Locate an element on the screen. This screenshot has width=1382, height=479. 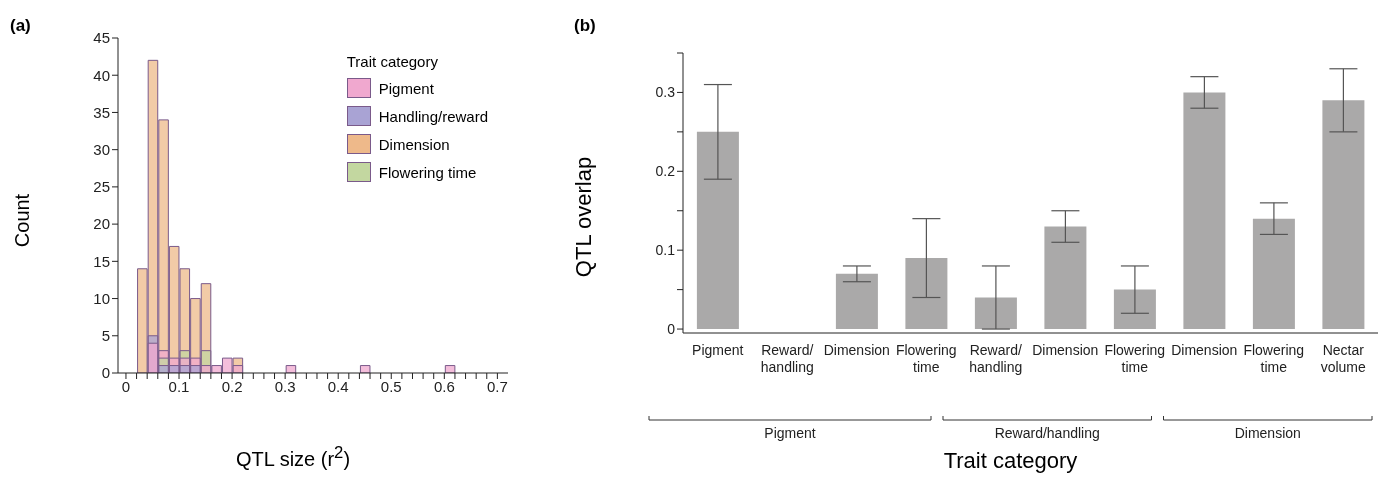
y-tick-label: 25 is located at coordinates (101, 187).